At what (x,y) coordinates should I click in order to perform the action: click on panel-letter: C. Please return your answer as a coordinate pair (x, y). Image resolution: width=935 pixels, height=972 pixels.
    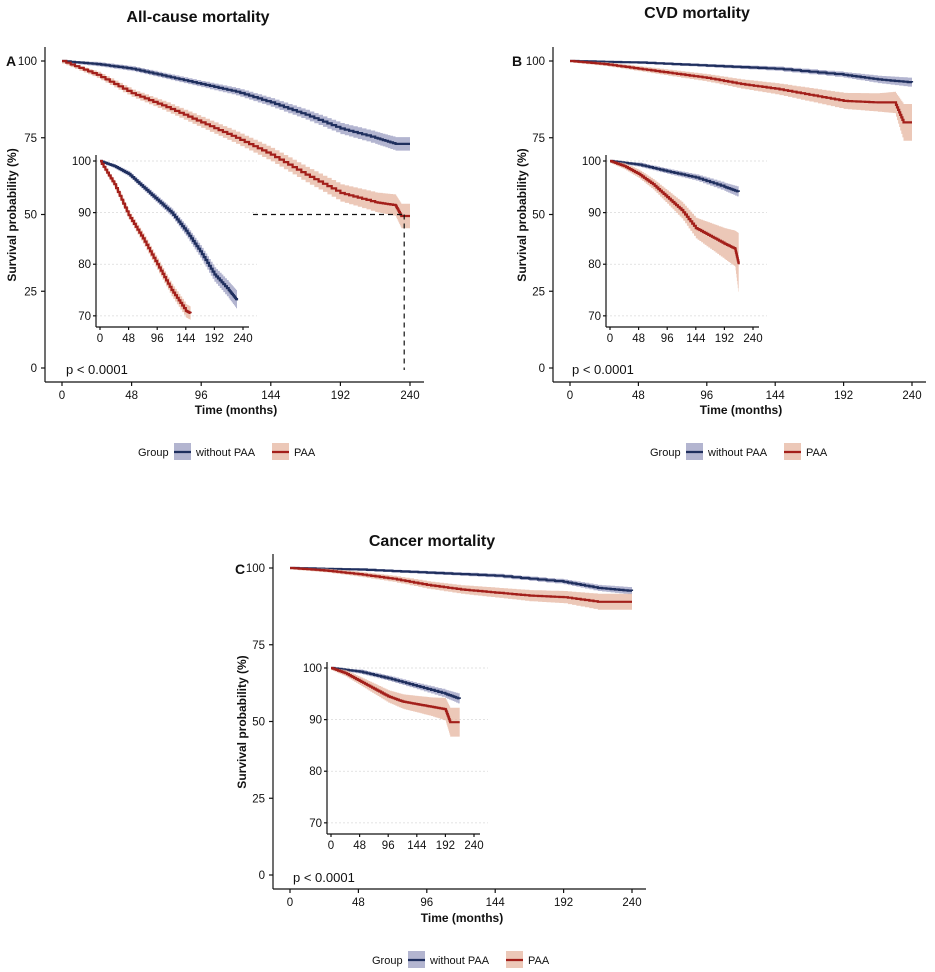
    Looking at the image, I should click on (240, 569).